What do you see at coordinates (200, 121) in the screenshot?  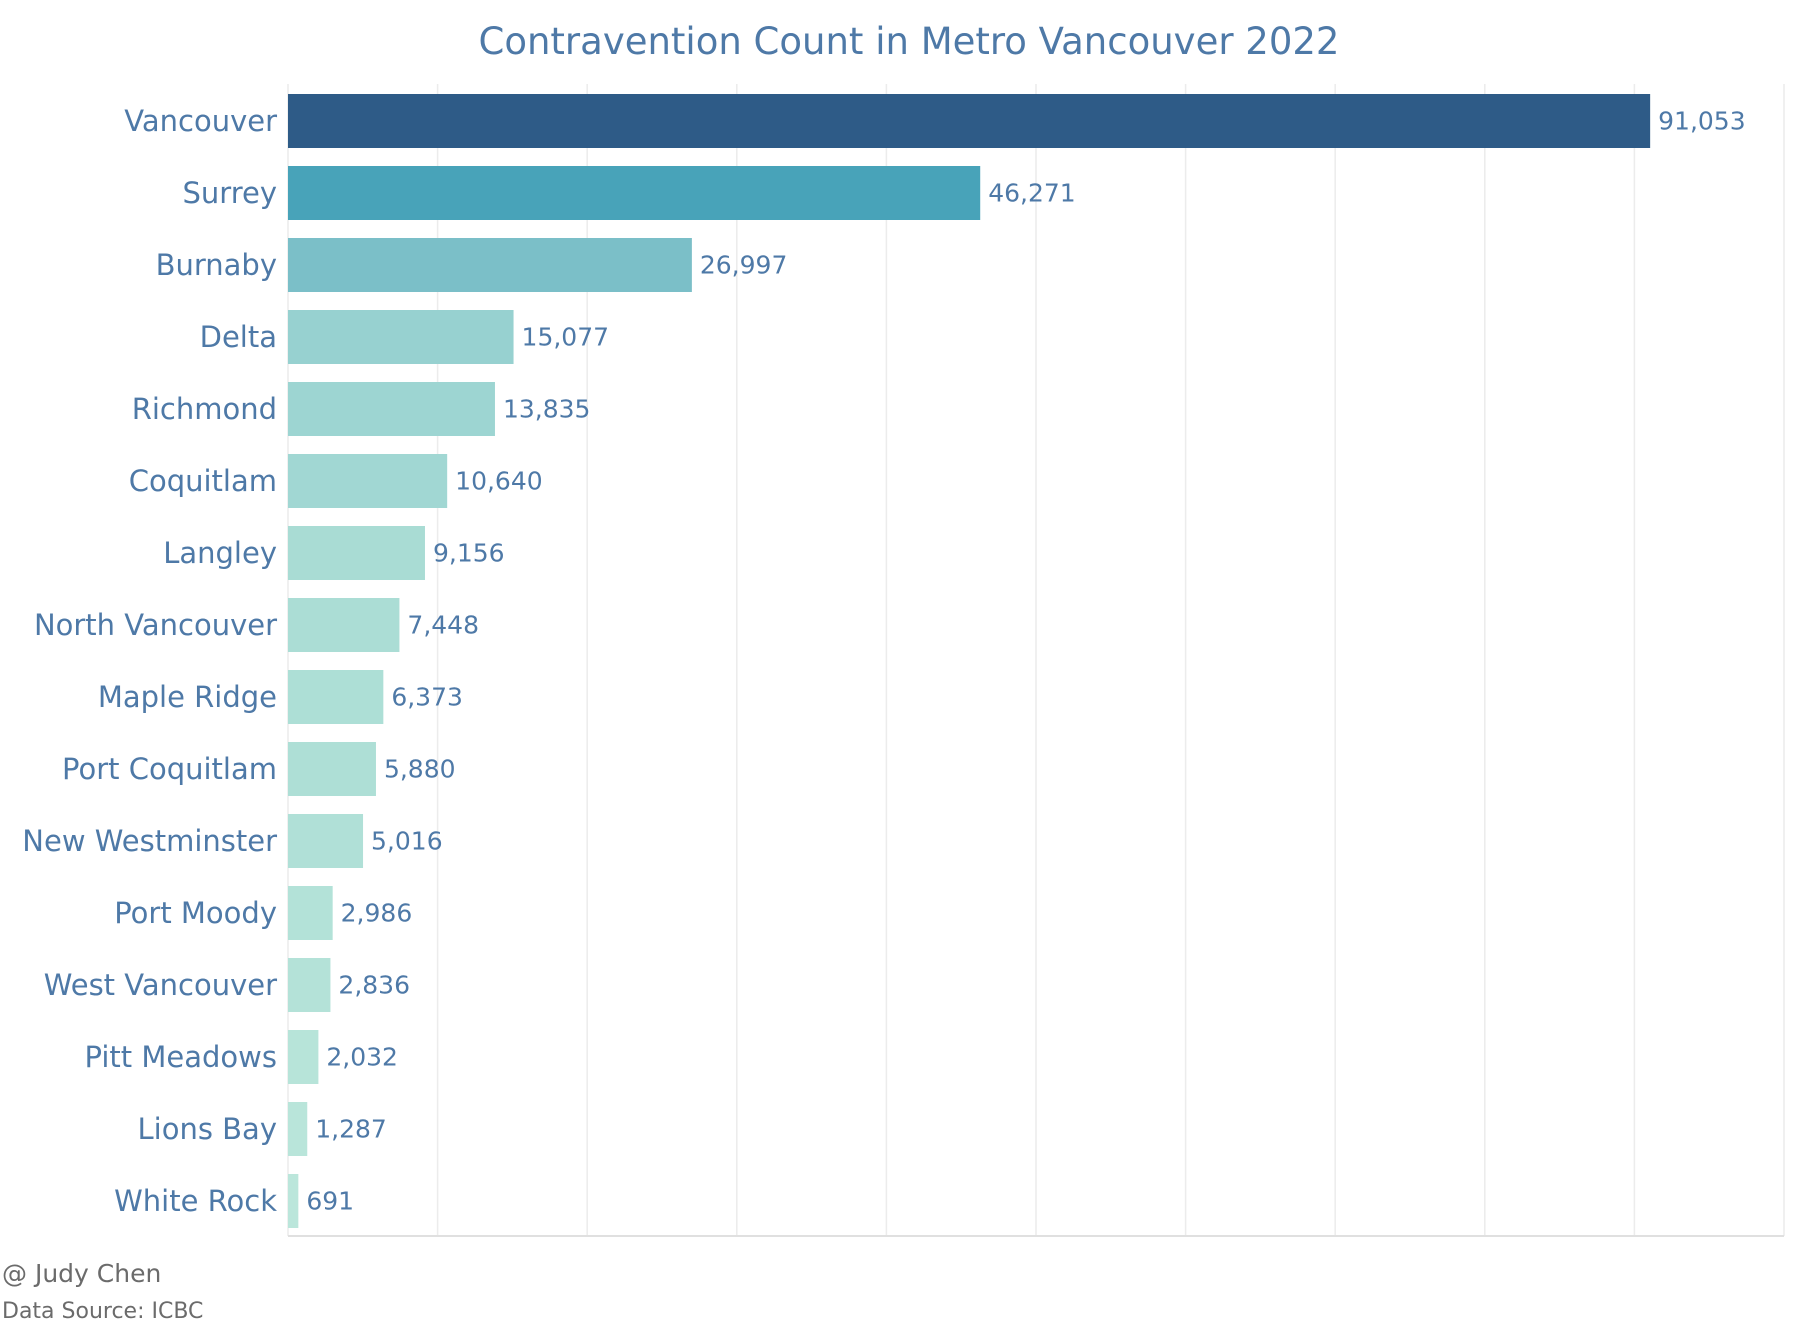 I see `category-label: Vancouver` at bounding box center [200, 121].